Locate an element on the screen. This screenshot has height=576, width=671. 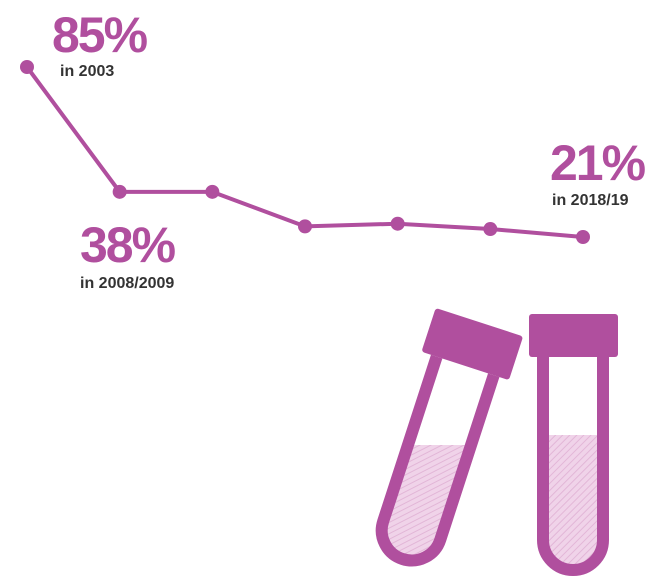
value-label: 85% is located at coordinates (100, 35).